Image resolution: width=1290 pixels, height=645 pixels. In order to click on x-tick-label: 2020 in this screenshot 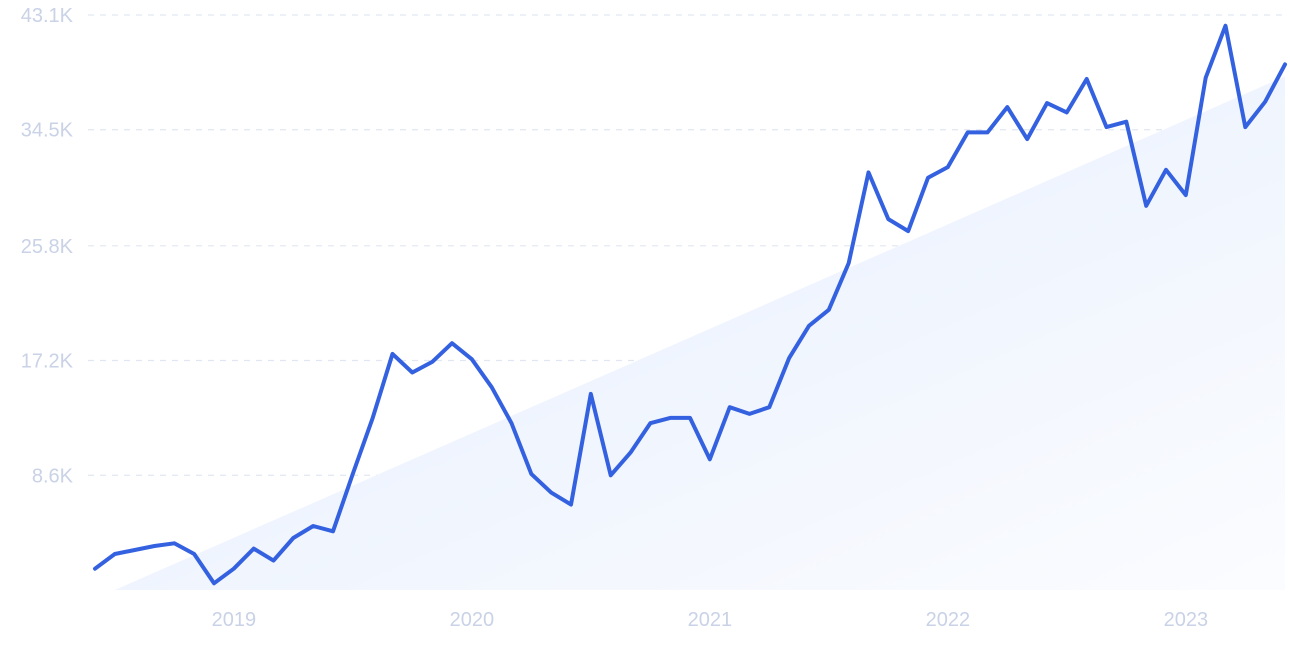, I will do `click(472, 620)`.